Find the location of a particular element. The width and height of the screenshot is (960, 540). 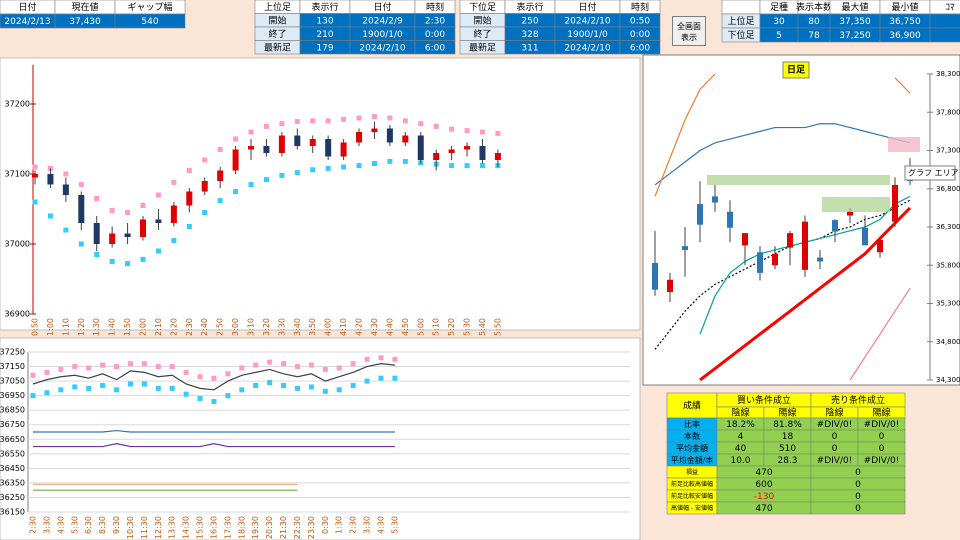

x-tick-label: 11:30 is located at coordinates (144, 527).